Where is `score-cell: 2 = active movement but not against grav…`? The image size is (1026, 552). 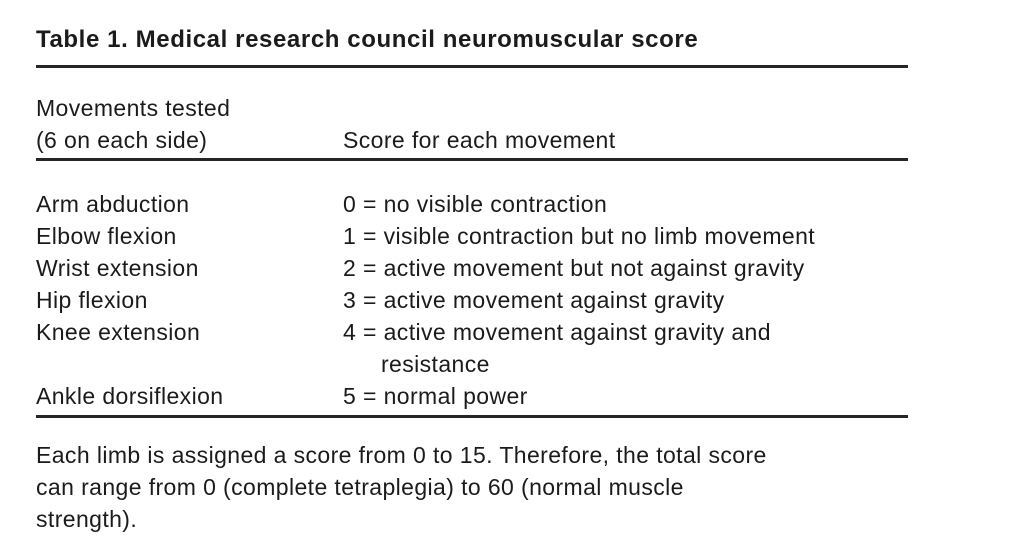 score-cell: 2 = active movement but not against grav… is located at coordinates (574, 268).